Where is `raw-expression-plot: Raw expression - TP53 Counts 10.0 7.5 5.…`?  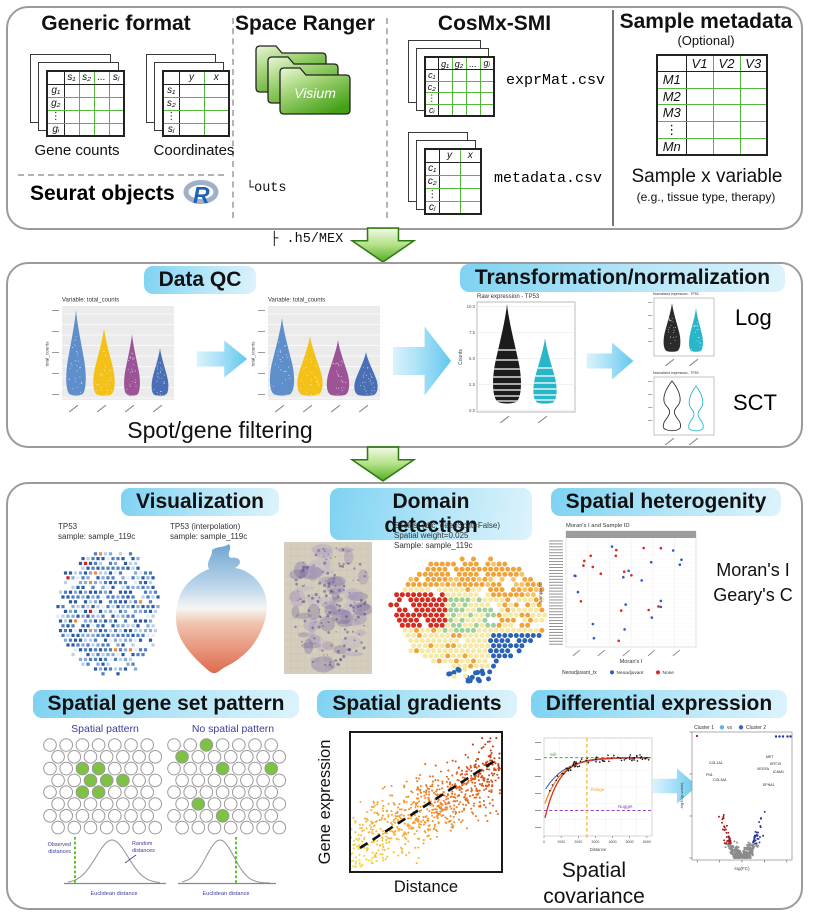 raw-expression-plot: Raw expression - TP53 Counts 10.0 7.5 5.… is located at coordinates (517, 359).